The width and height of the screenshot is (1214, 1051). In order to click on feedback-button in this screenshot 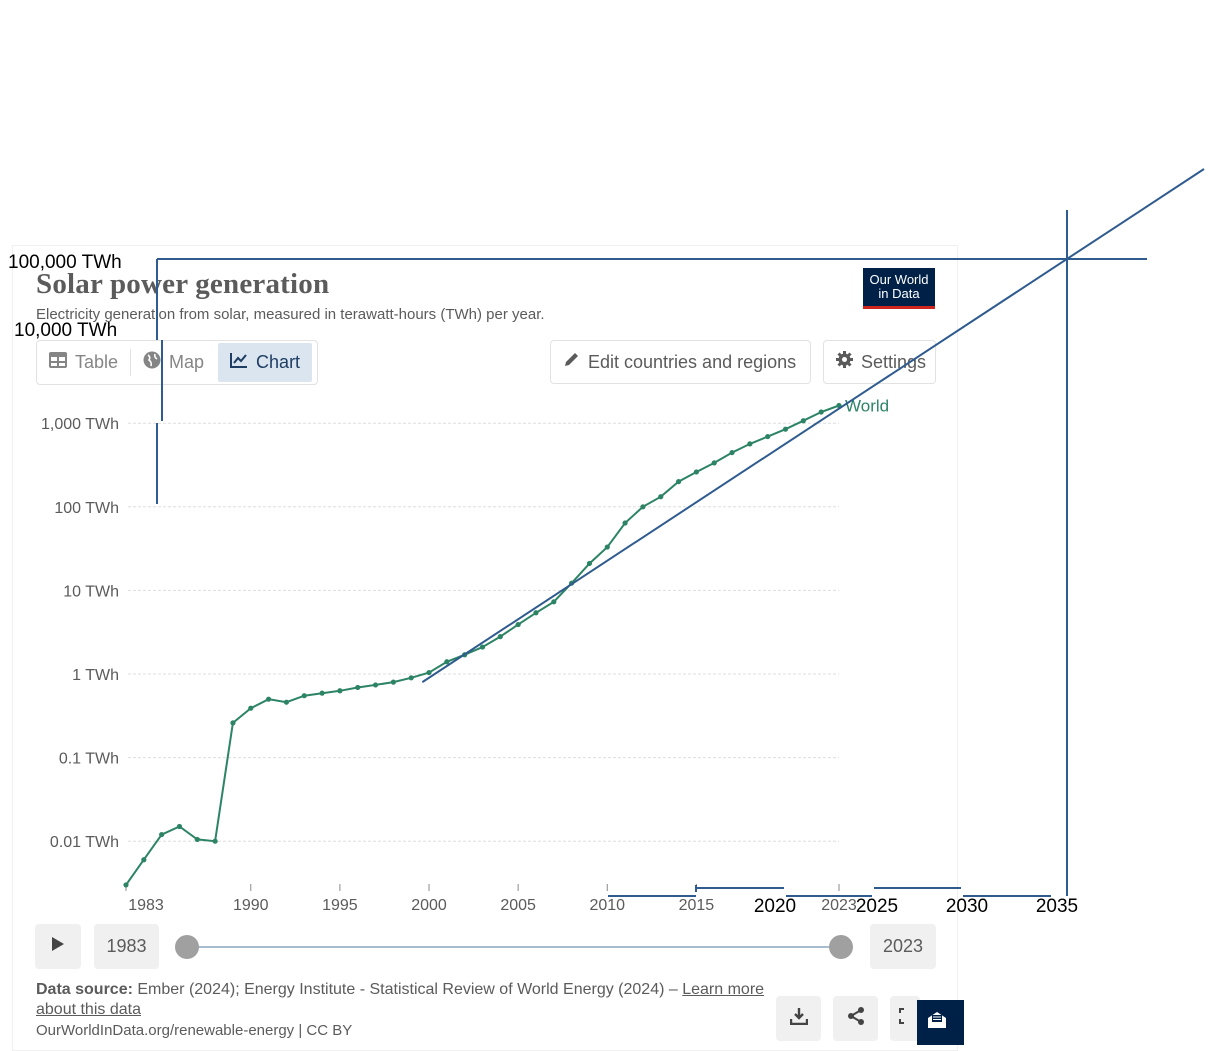, I will do `click(940, 1022)`.